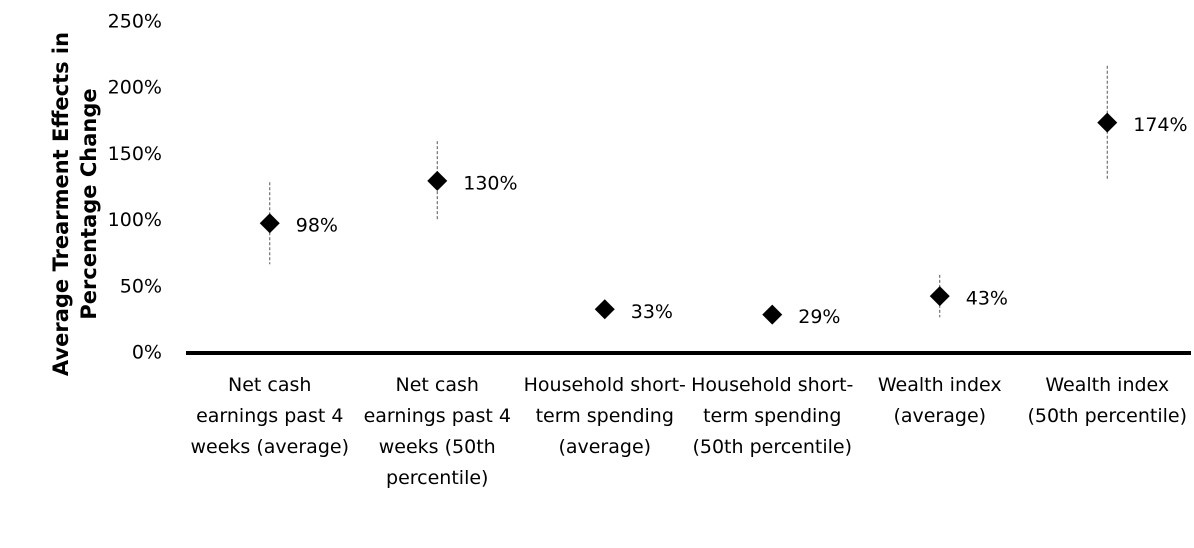  I want to click on value-label: 29%, so click(819, 317).